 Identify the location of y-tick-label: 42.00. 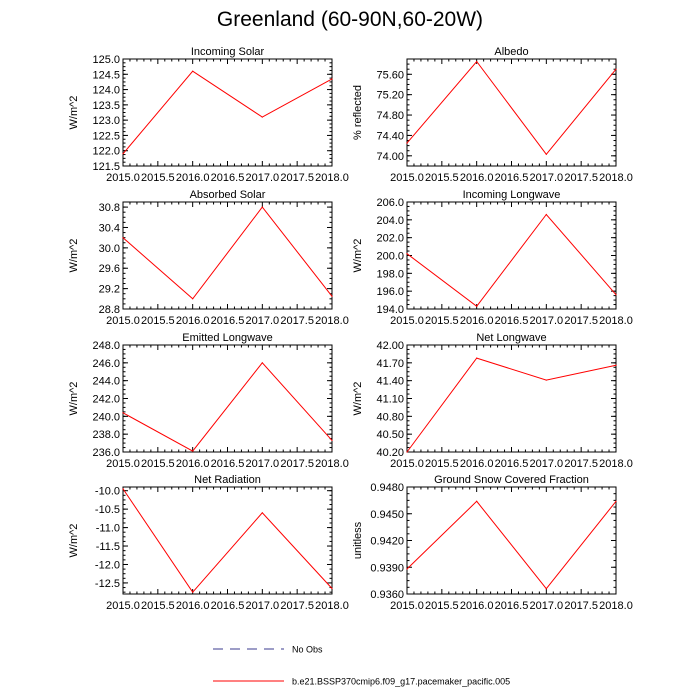
(390, 346).